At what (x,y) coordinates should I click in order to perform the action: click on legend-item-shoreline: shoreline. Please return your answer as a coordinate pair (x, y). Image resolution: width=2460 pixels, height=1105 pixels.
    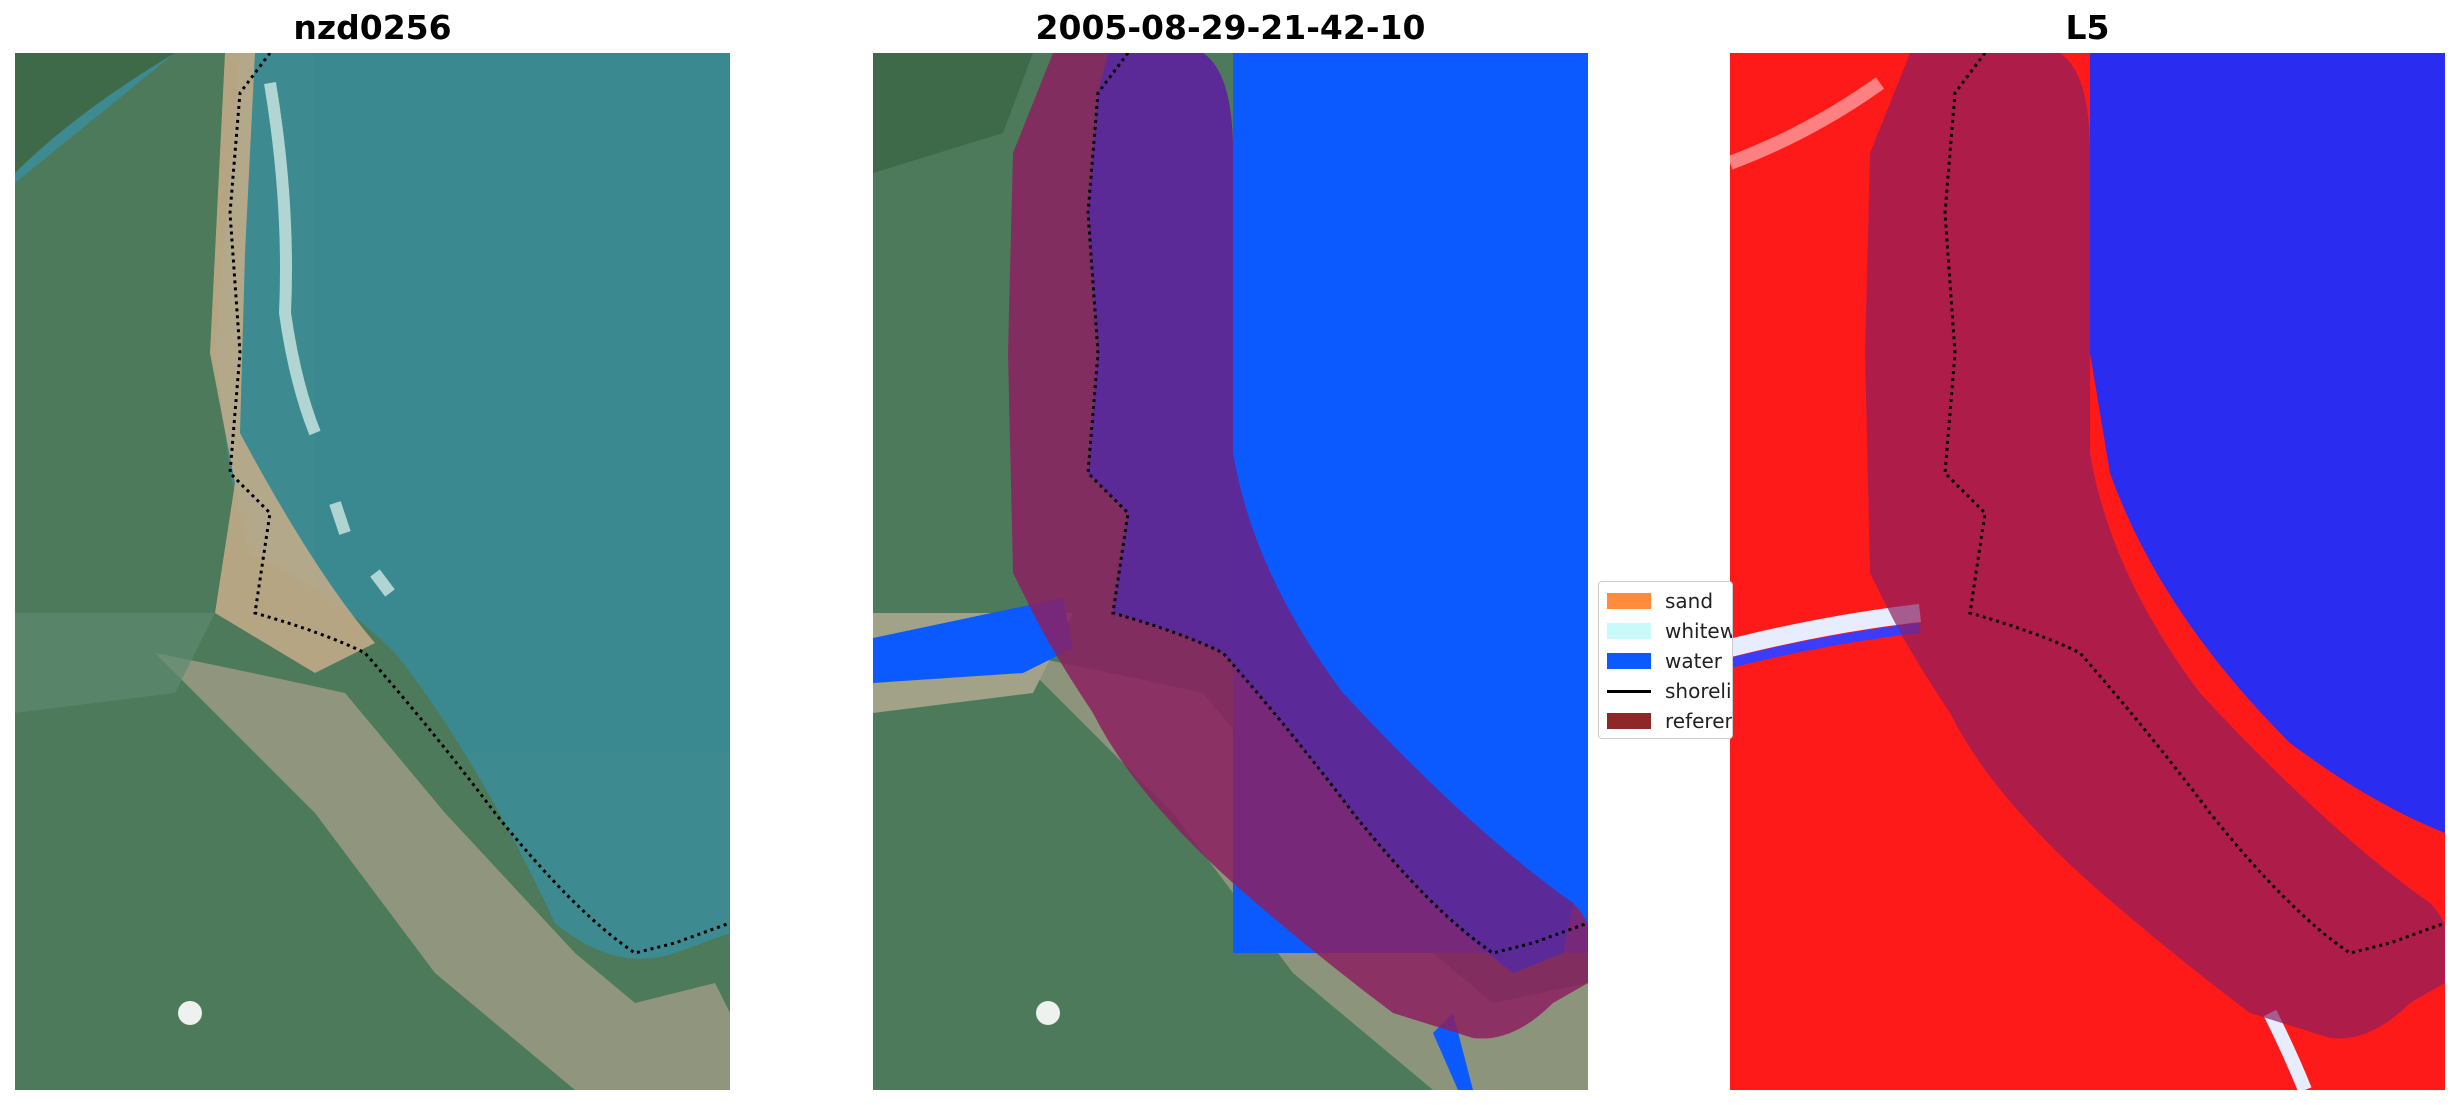
    Looking at the image, I should click on (1669, 691).